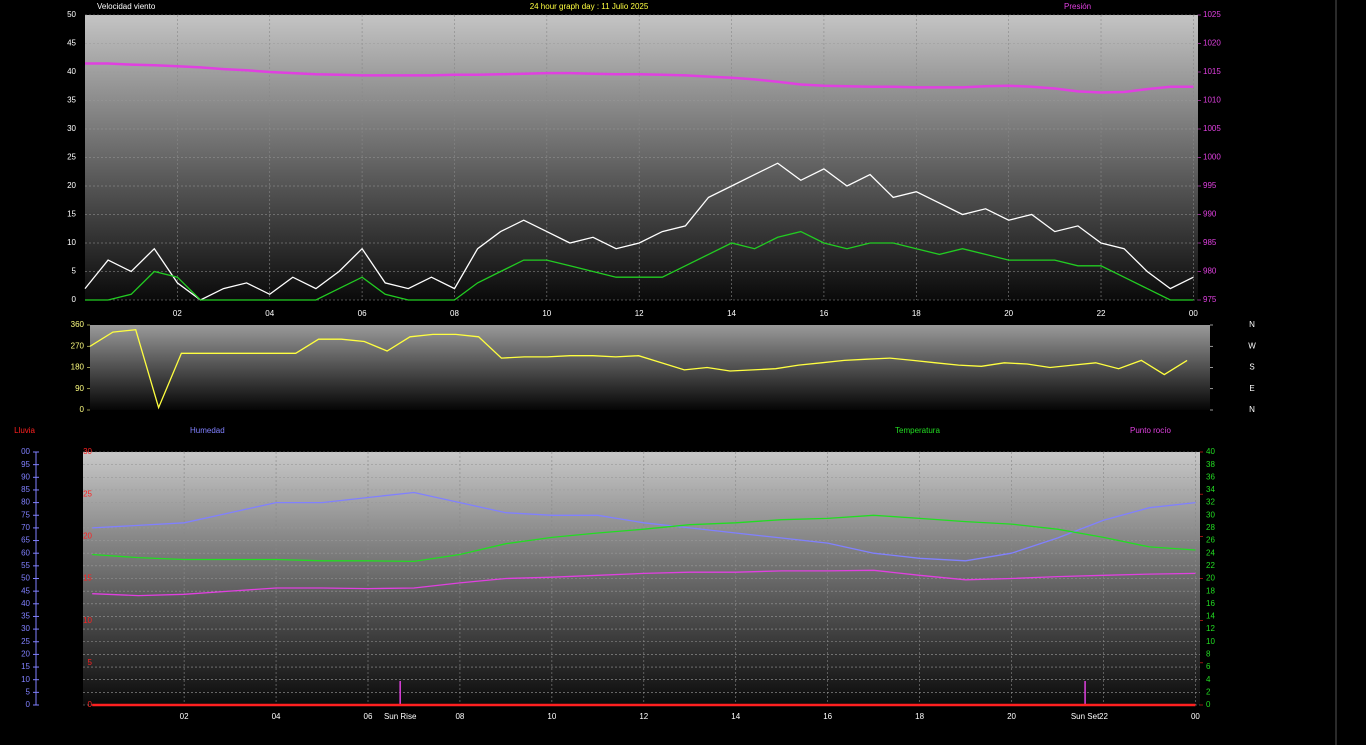 The height and width of the screenshot is (745, 1366). What do you see at coordinates (25, 502) in the screenshot?
I see `y-tick-label: 80` at bounding box center [25, 502].